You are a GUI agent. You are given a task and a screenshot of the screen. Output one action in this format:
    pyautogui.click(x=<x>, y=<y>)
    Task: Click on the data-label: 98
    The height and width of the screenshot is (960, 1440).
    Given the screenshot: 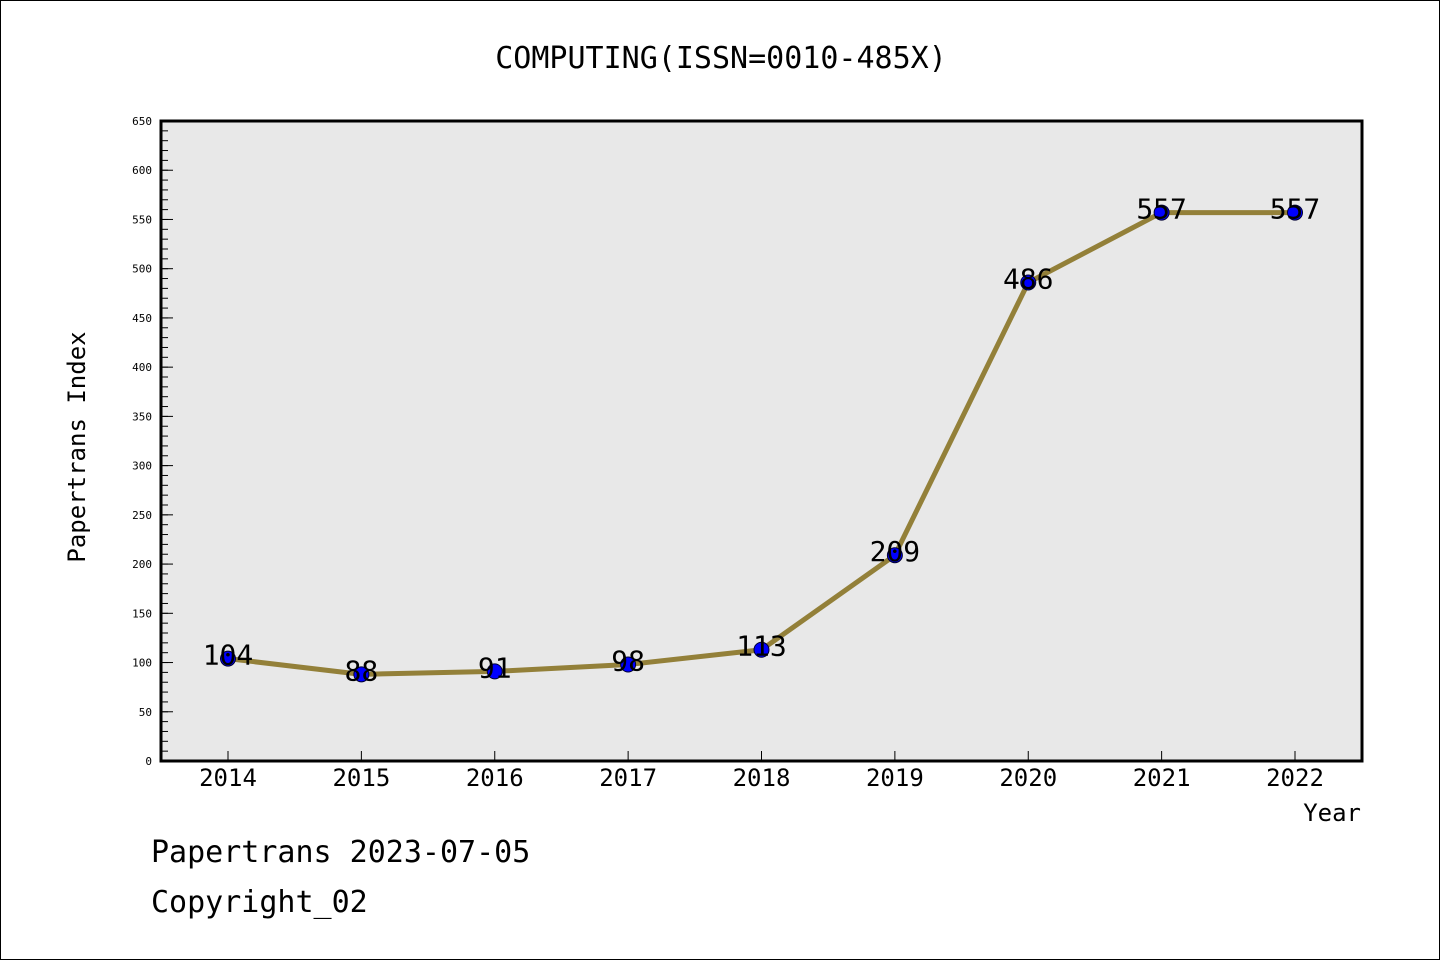 What is the action you would take?
    pyautogui.click(x=628, y=661)
    